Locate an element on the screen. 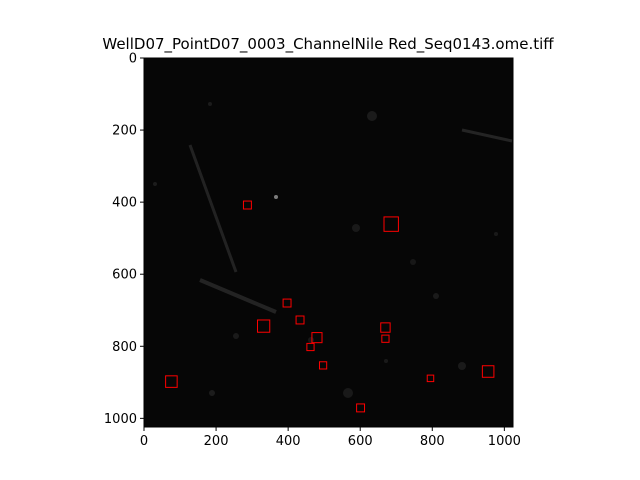 This screenshot has height=480, width=640. x-tick-label: 400 is located at coordinates (288, 441).